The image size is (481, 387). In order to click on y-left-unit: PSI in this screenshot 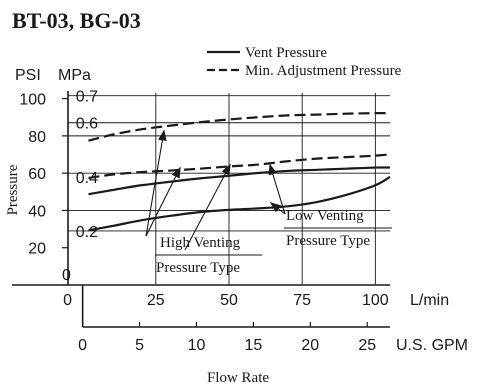, I will do `click(28, 75)`.